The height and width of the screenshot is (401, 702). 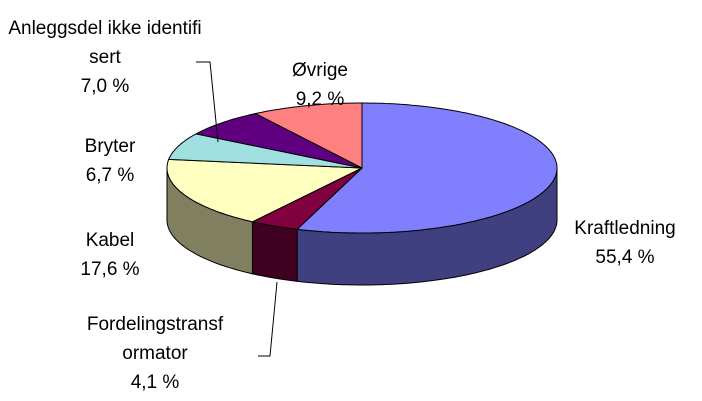 I want to click on category-name: Bryter, so click(x=110, y=146).